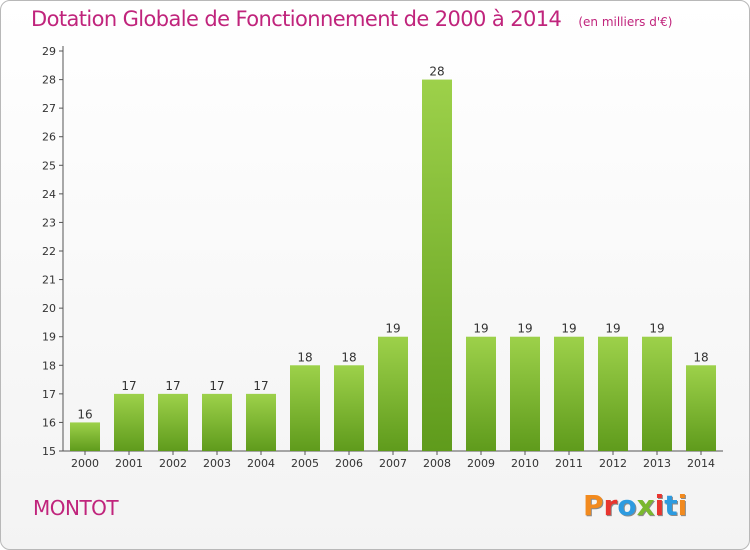 This screenshot has width=750, height=550. What do you see at coordinates (49, 251) in the screenshot?
I see `y-tick-label: 22` at bounding box center [49, 251].